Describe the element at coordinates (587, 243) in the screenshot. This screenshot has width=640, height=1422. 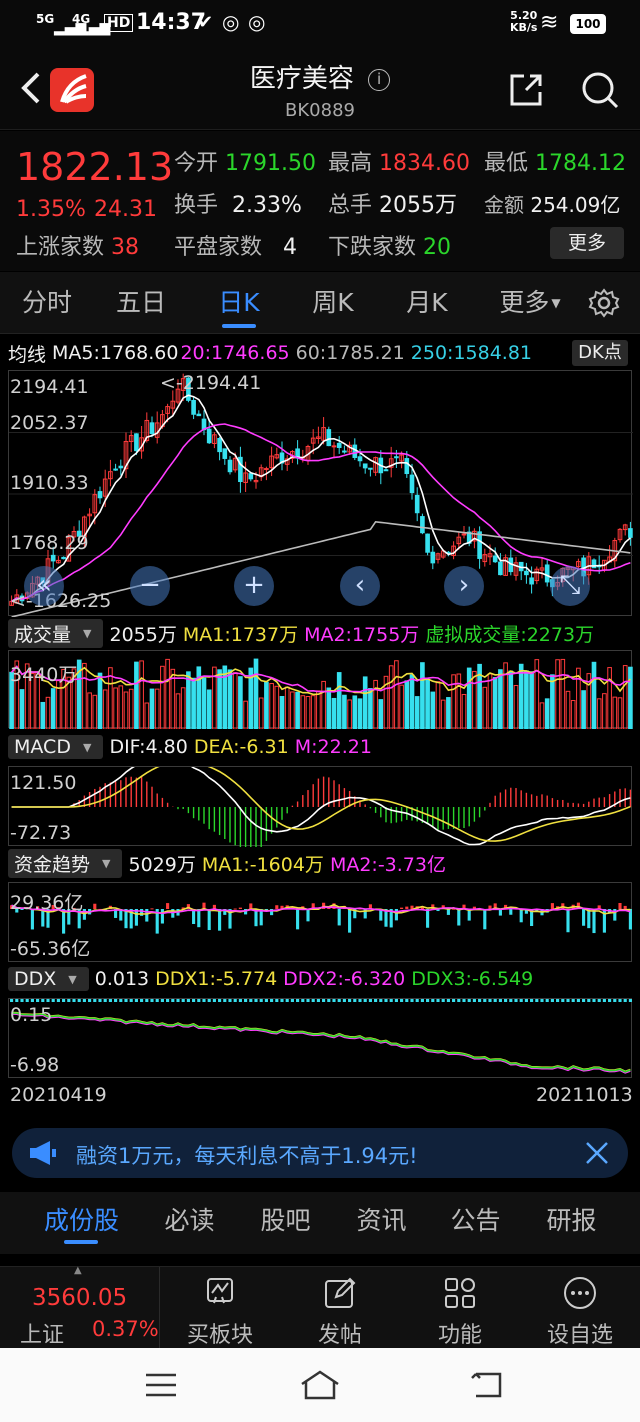
I see `more-button: 更多` at that location.